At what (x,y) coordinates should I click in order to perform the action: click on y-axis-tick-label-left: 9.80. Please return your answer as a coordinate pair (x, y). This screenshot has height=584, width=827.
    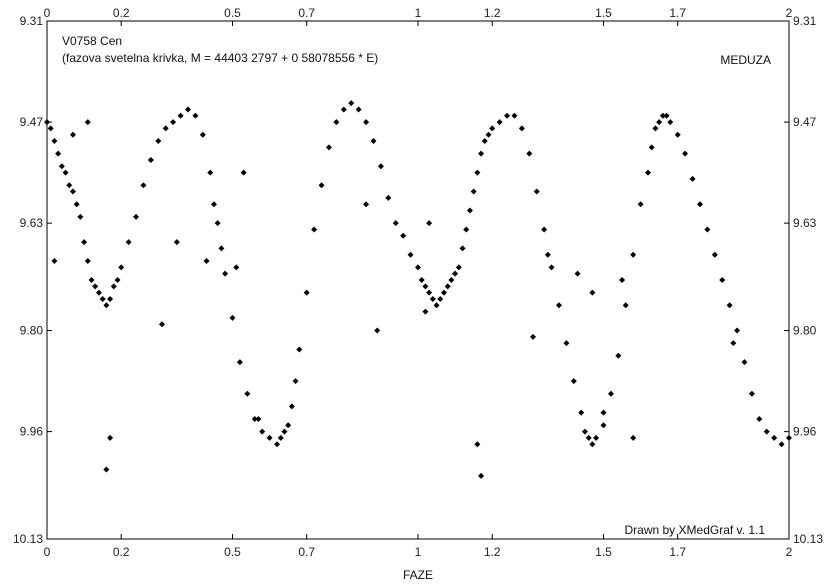
    Looking at the image, I should click on (32, 331).